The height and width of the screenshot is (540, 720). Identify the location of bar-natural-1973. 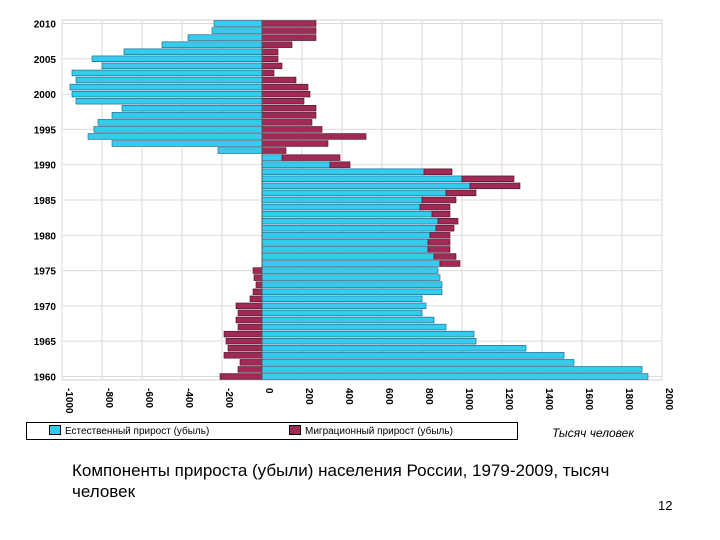
(352, 284).